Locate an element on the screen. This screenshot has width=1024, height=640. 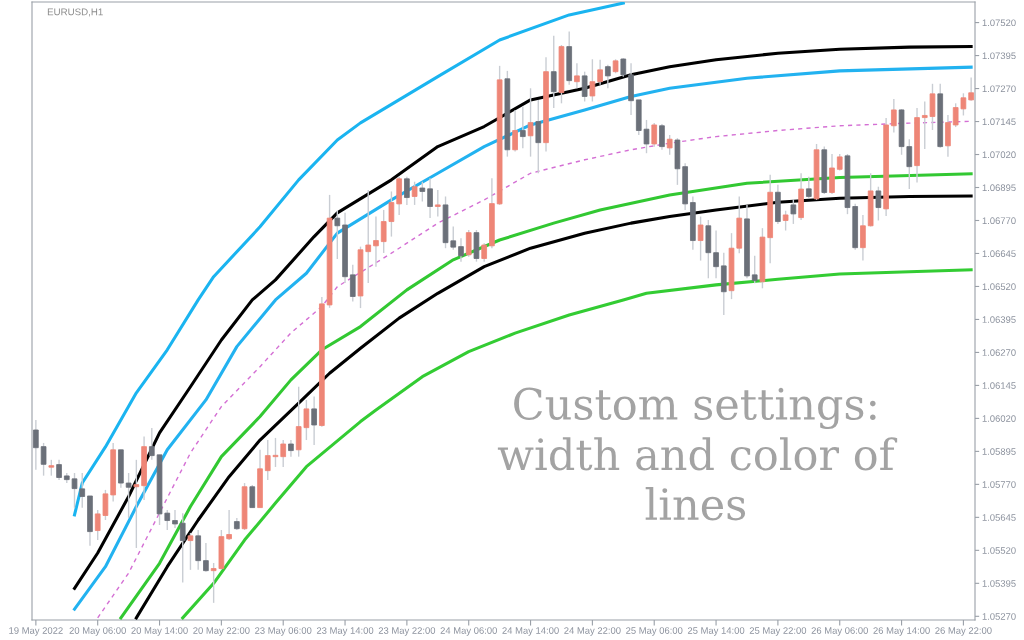
x-tick-label: 23 May 06:00 is located at coordinates (283, 631).